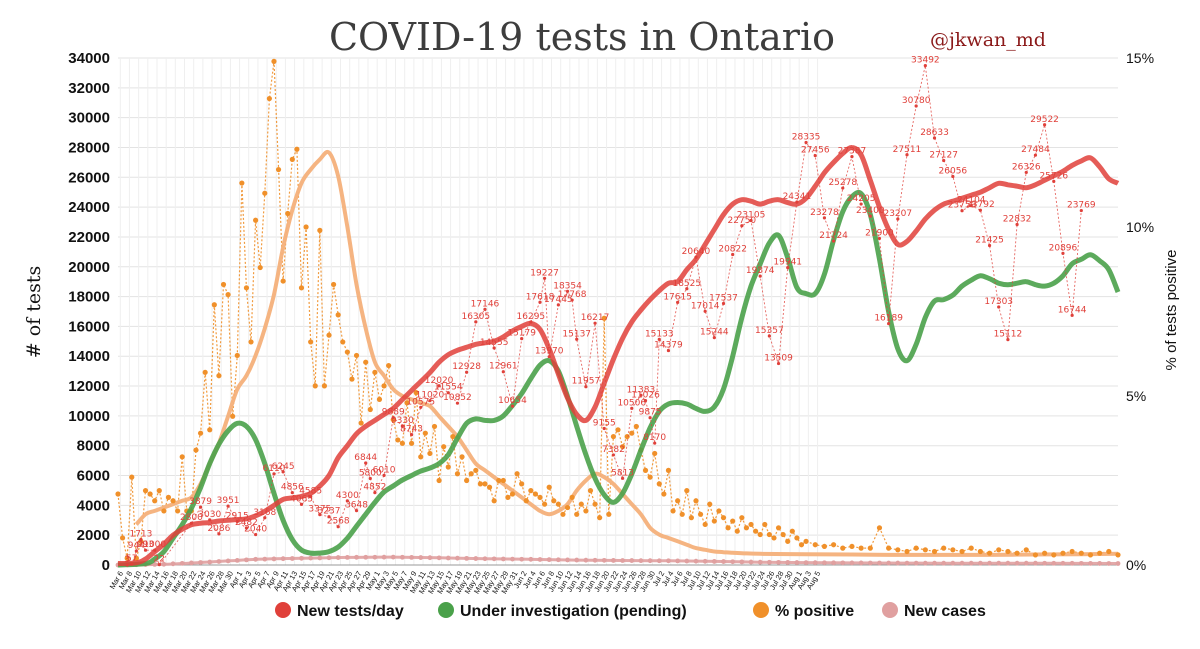  I want to click on new-tests-data-label: 28335, so click(806, 137).